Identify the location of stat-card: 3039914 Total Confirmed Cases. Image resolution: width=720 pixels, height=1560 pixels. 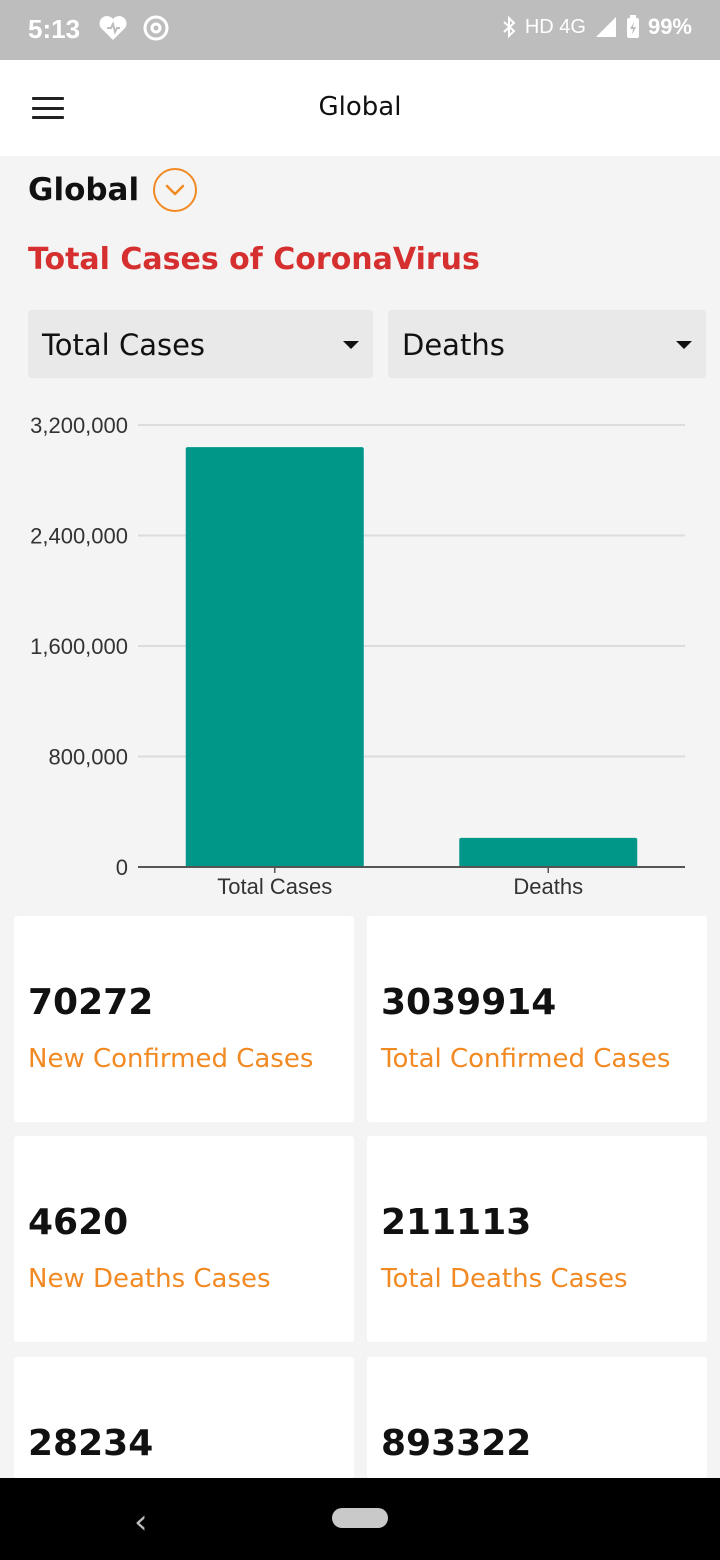
(537, 1019).